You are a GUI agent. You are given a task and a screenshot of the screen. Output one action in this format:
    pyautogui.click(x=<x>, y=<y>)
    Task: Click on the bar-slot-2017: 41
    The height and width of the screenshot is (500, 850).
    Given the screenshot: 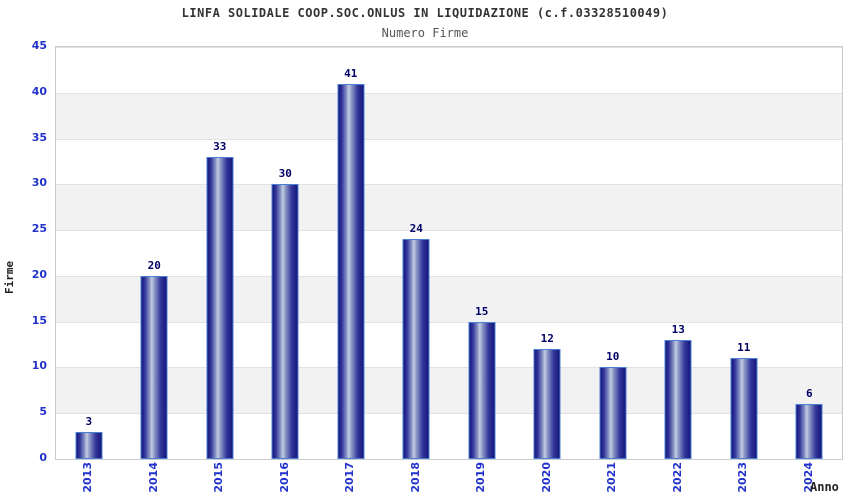 What is the action you would take?
    pyautogui.click(x=351, y=253)
    